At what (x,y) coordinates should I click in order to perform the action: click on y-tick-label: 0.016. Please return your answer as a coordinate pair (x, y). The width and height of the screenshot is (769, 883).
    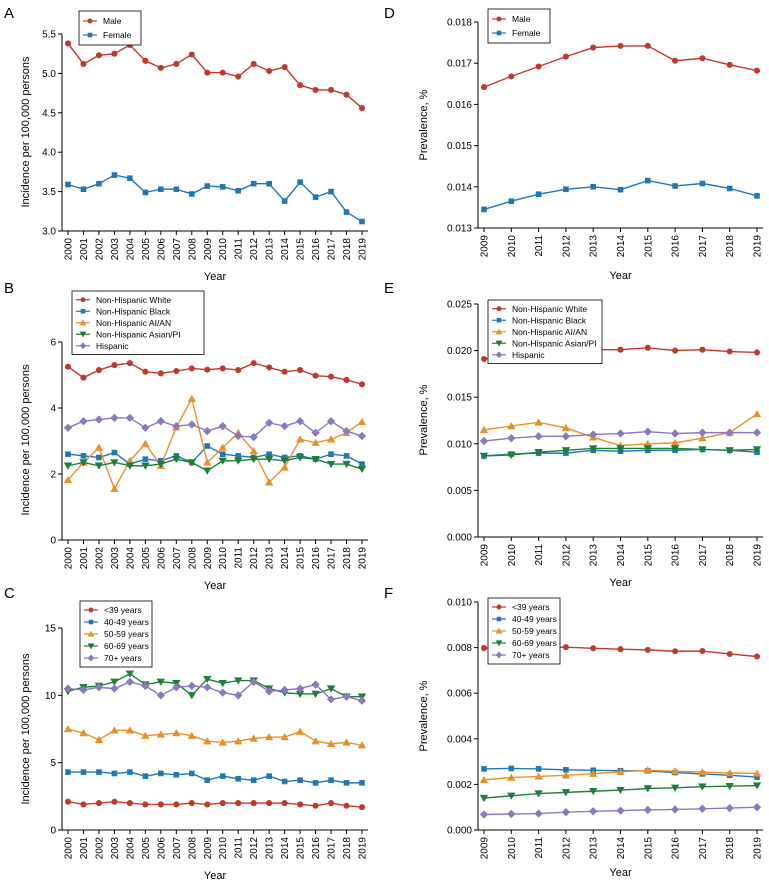
    Looking at the image, I should click on (459, 105).